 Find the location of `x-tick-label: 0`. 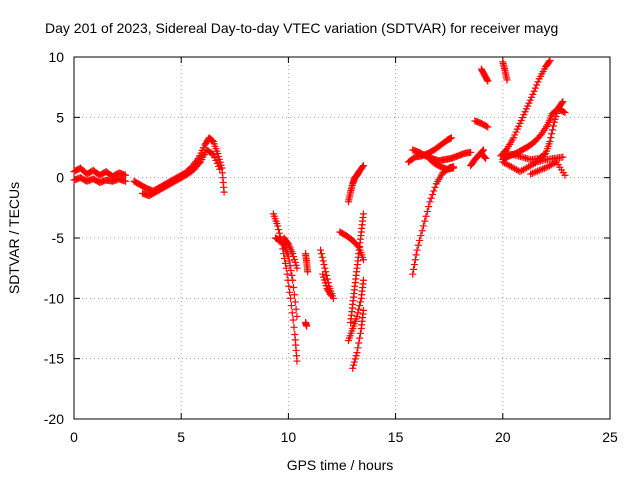

x-tick-label: 0 is located at coordinates (74, 437).